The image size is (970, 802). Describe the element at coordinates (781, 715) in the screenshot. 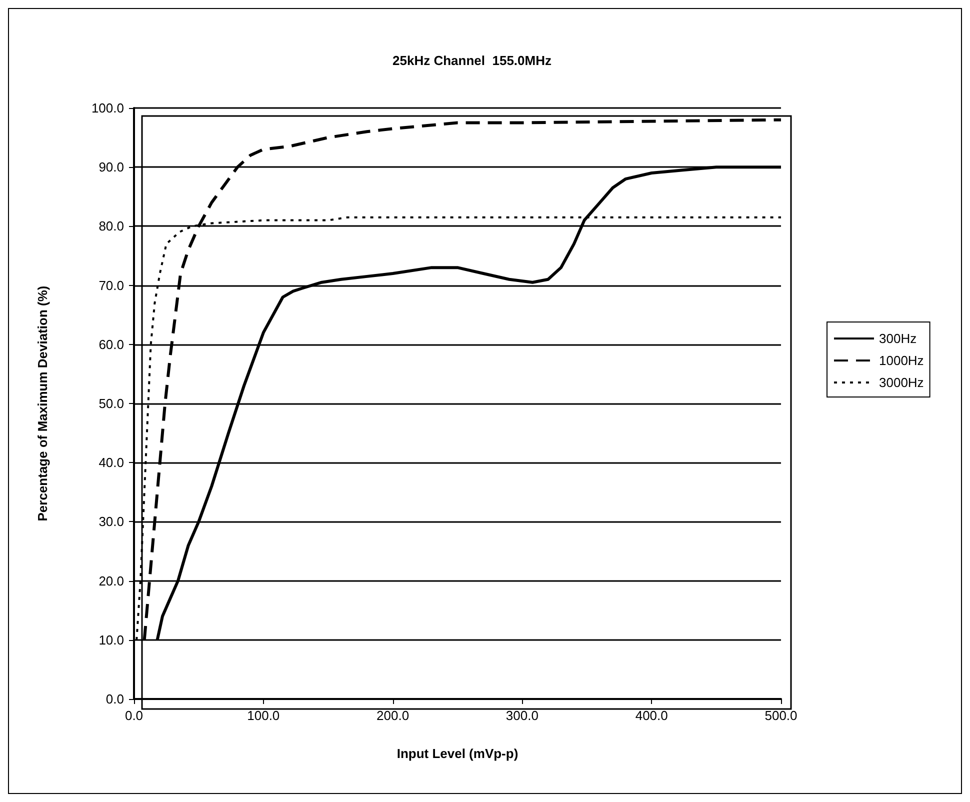

I see `x-tick-label: 500.0` at that location.